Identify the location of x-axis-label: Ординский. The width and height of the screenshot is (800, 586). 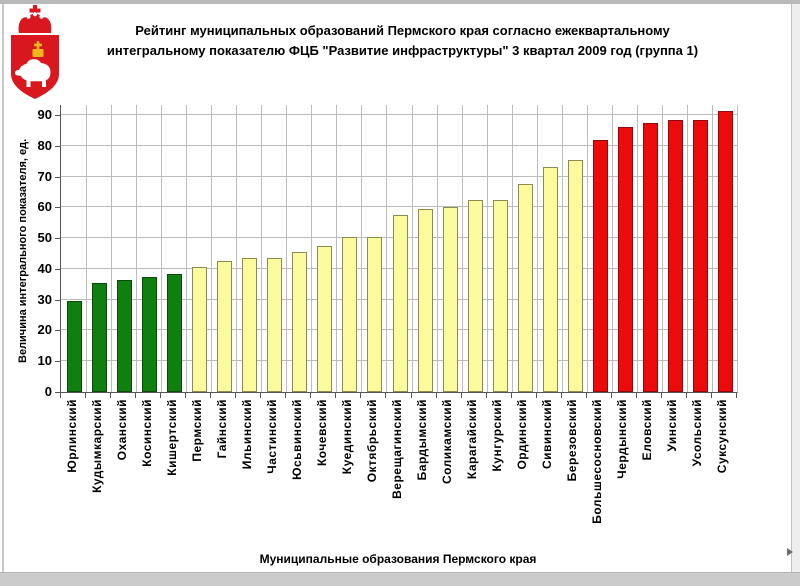
(522, 434).